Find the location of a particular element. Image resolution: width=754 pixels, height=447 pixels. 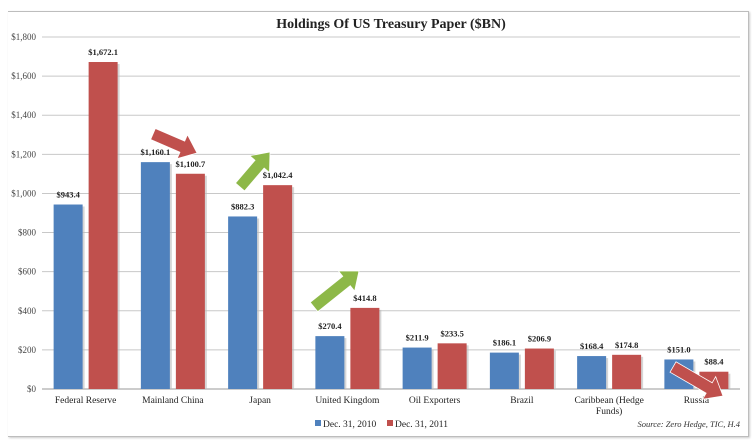

x-tick-label: Brazil is located at coordinates (522, 401).